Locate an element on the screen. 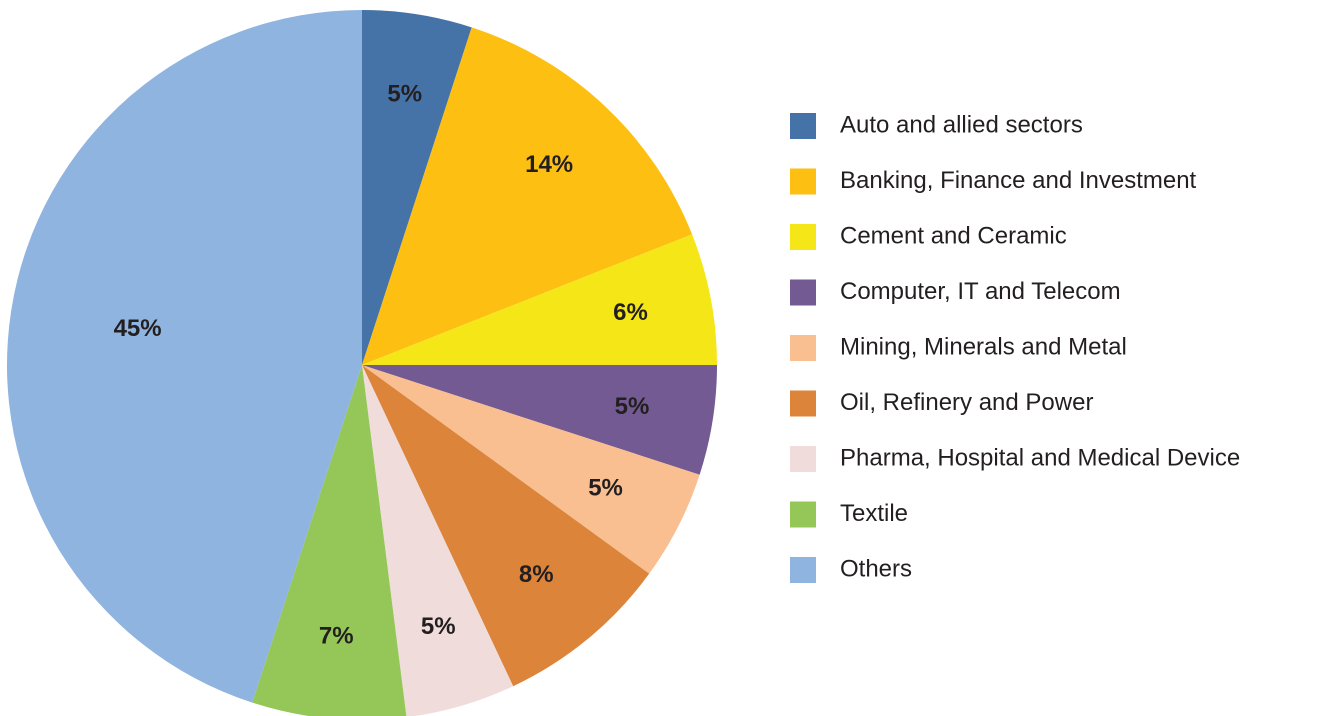 The height and width of the screenshot is (716, 1344). legend-label: Pharma, Hospital and Medical Device is located at coordinates (1040, 457).